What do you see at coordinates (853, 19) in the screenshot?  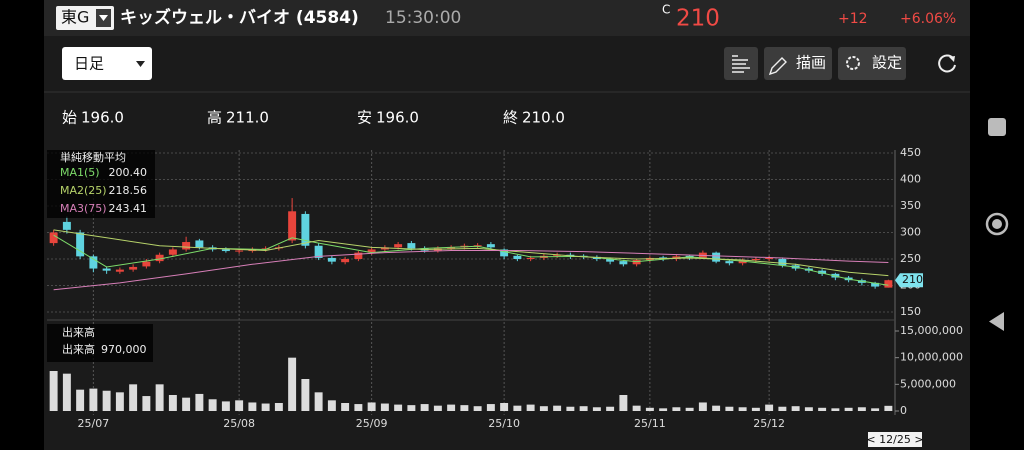 I see `change: +12` at bounding box center [853, 19].